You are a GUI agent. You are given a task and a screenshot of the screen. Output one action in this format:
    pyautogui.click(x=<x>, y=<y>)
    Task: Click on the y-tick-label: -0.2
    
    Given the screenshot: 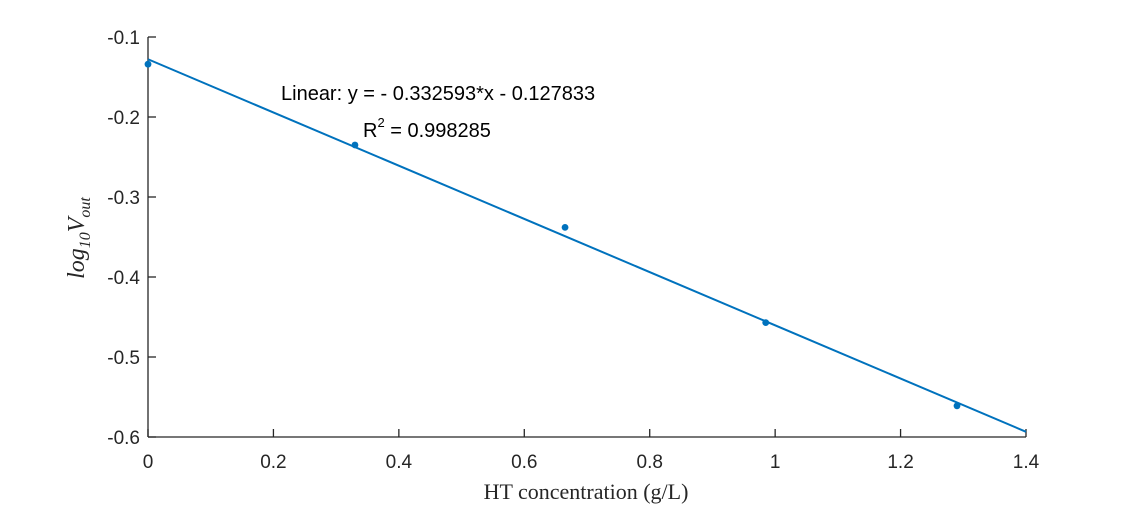 What is the action you would take?
    pyautogui.click(x=123, y=118)
    